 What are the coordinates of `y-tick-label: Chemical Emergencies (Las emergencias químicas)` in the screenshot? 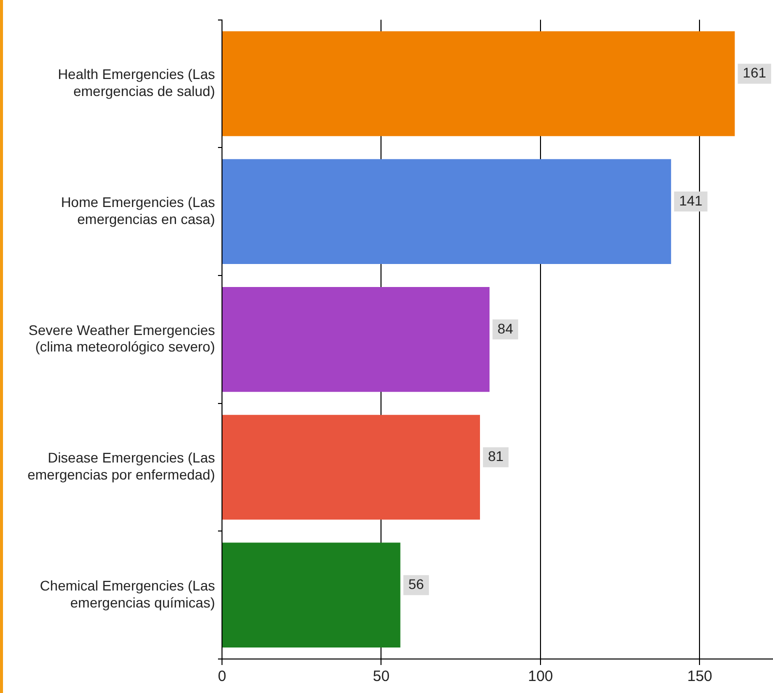 It's located at (127, 594).